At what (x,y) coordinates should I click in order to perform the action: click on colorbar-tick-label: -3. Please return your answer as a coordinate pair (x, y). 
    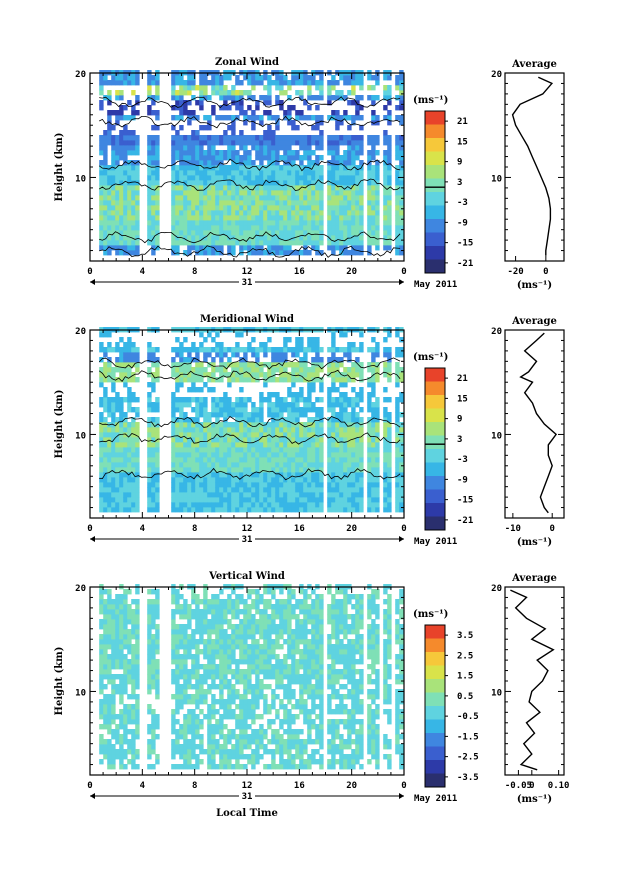
    Looking at the image, I should click on (462, 203).